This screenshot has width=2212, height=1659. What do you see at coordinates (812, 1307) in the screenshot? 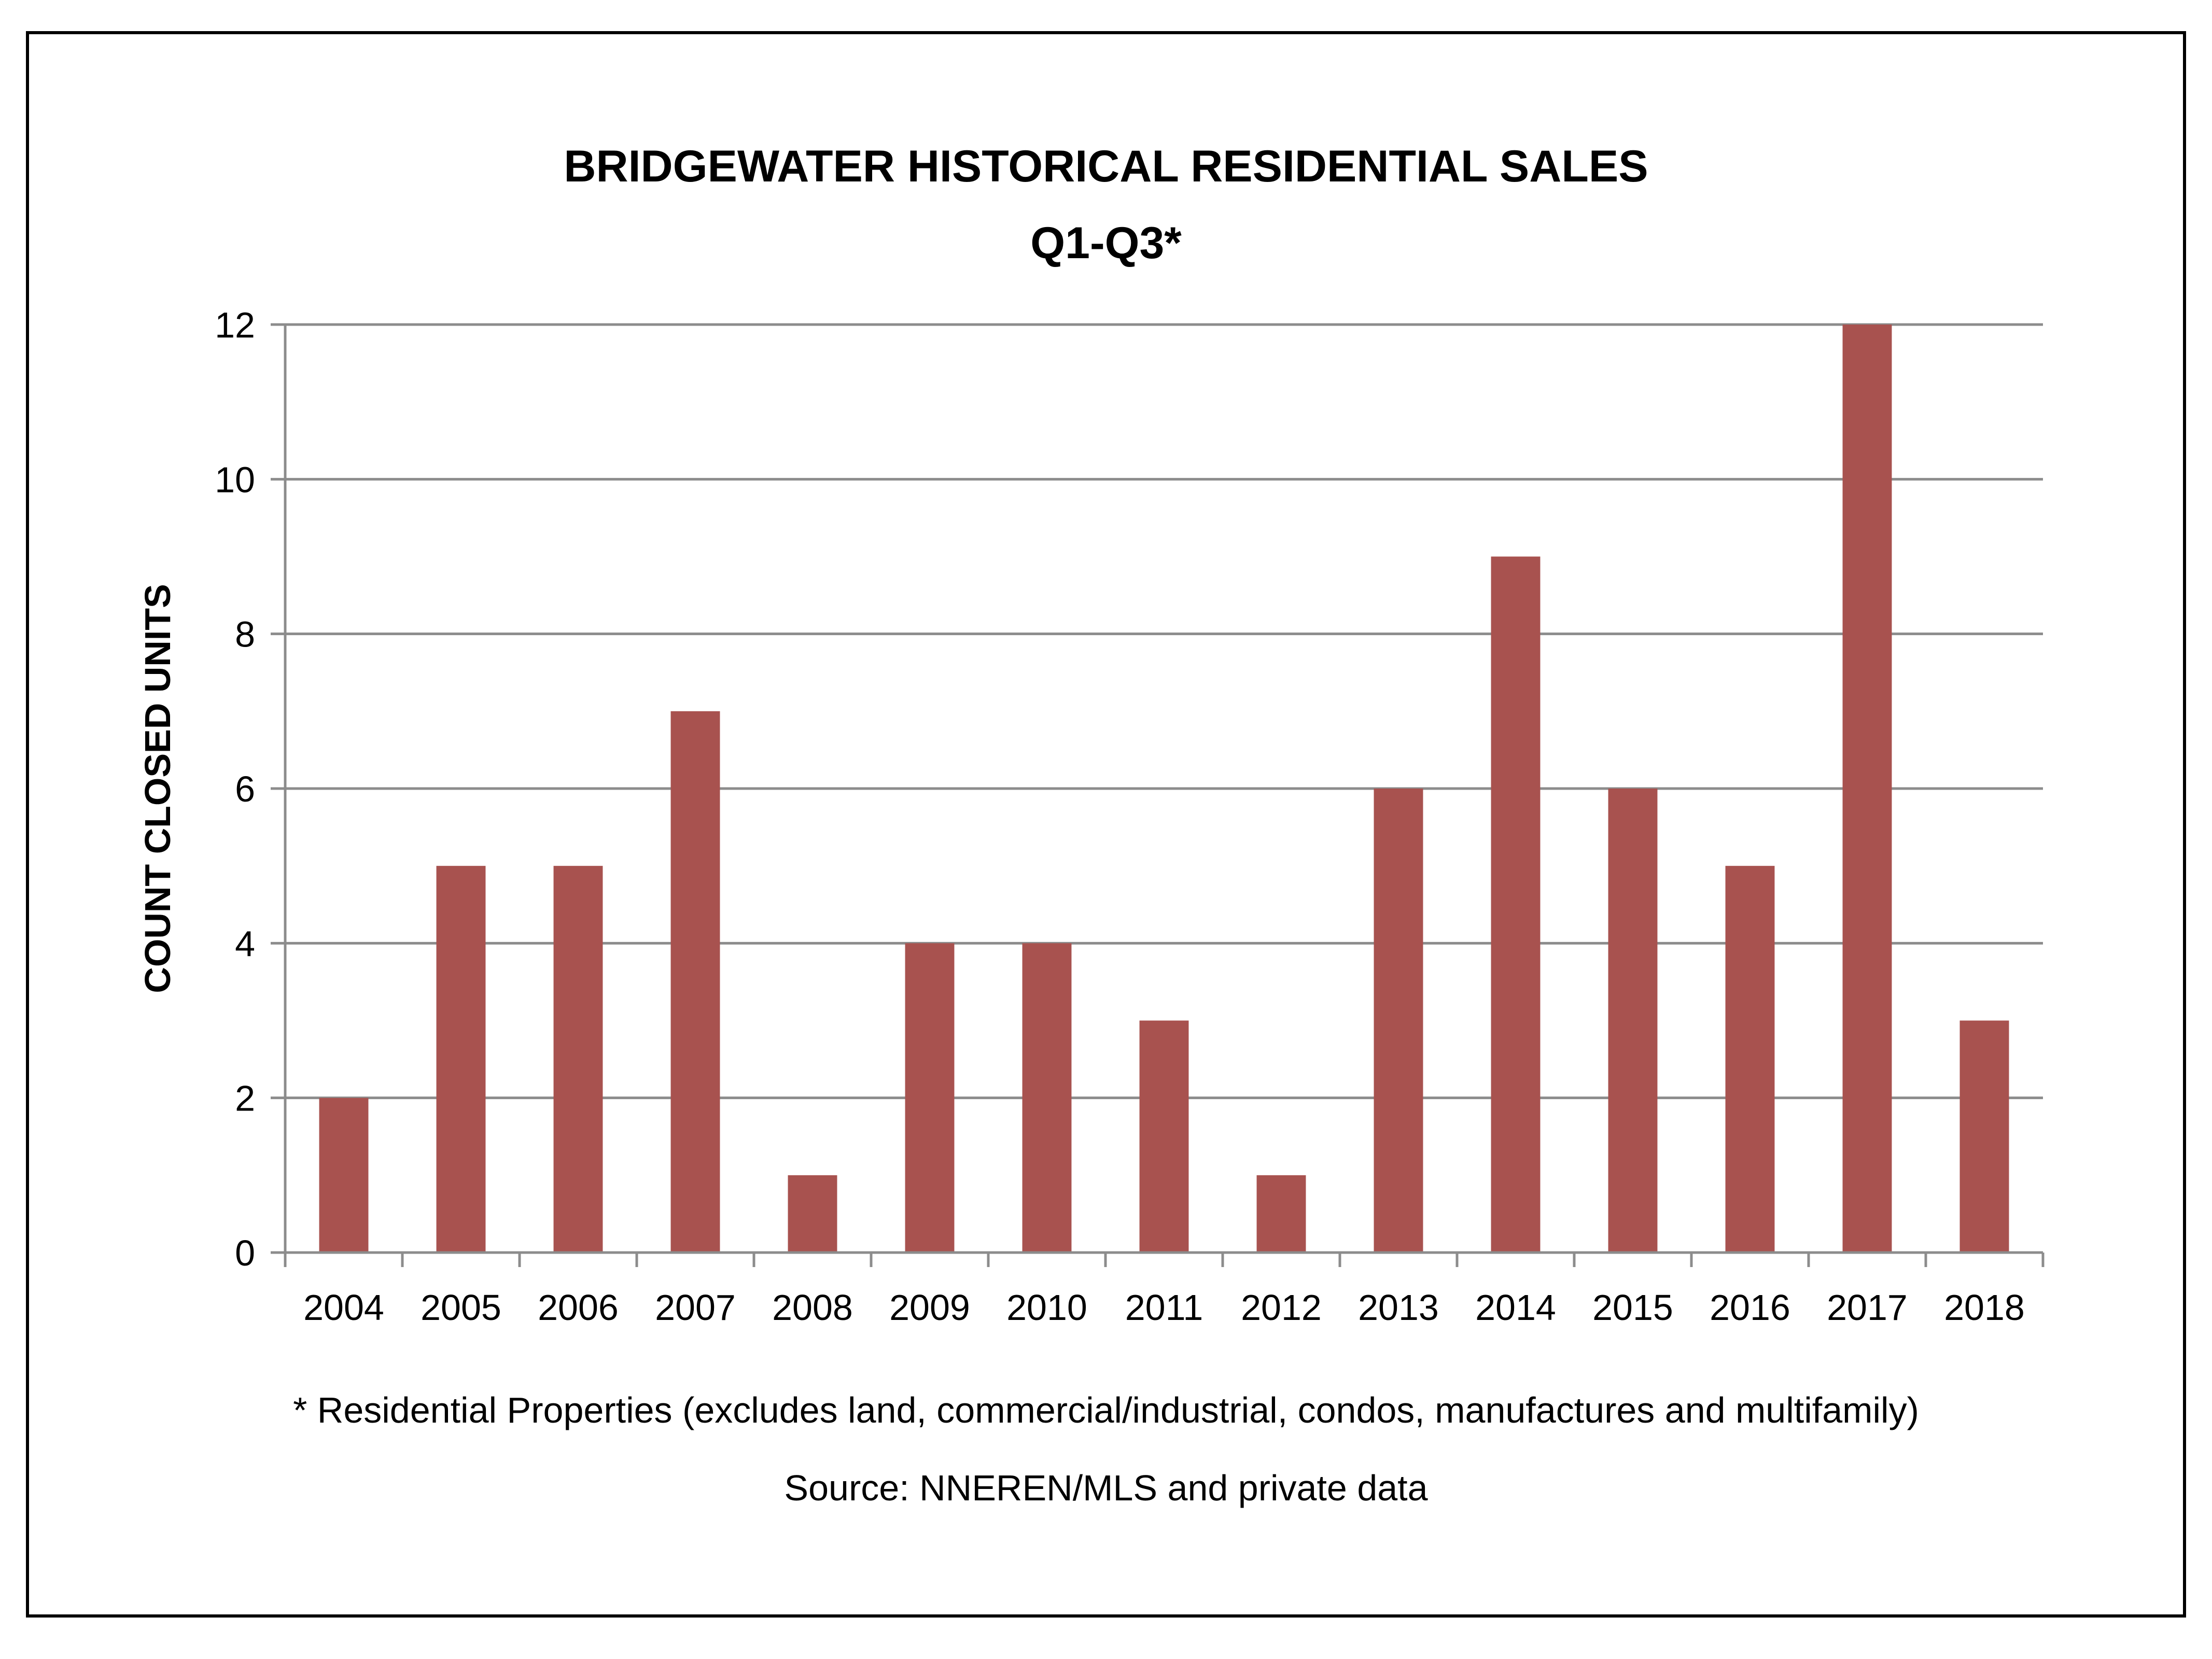
I see `x-tick-label: 2008` at bounding box center [812, 1307].